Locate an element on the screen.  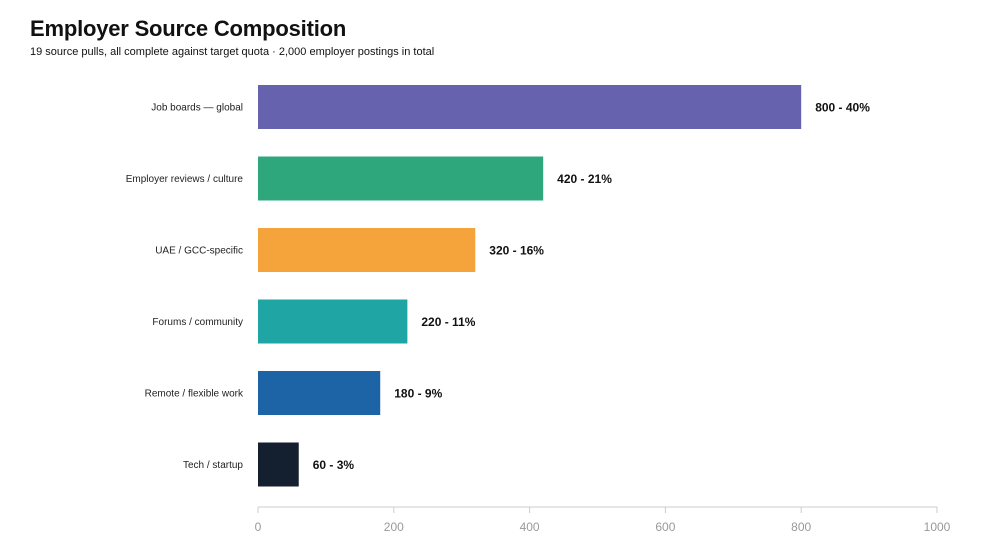
x-tick-label: 200 is located at coordinates (394, 527).